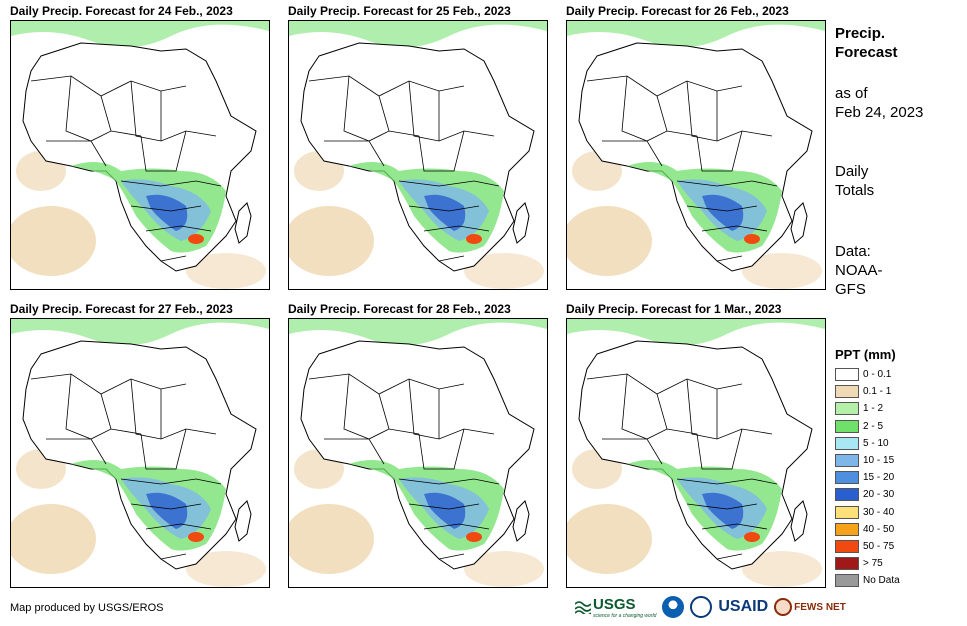 Image resolution: width=967 pixels, height=626 pixels. I want to click on fews-globe-icon, so click(783, 607).